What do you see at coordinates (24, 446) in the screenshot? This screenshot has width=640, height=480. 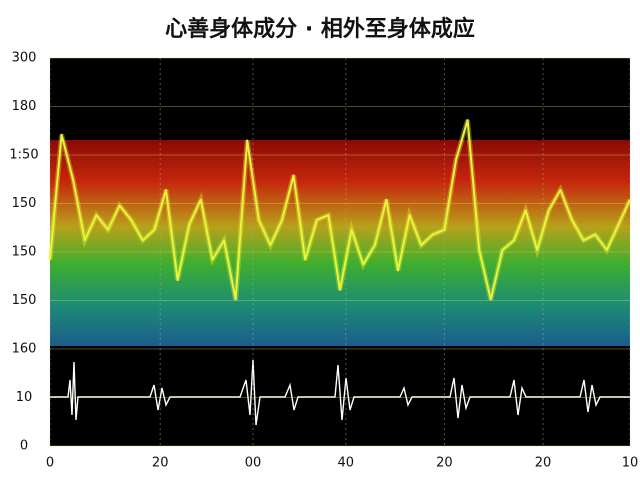 I see `y-tick-label: 0` at bounding box center [24, 446].